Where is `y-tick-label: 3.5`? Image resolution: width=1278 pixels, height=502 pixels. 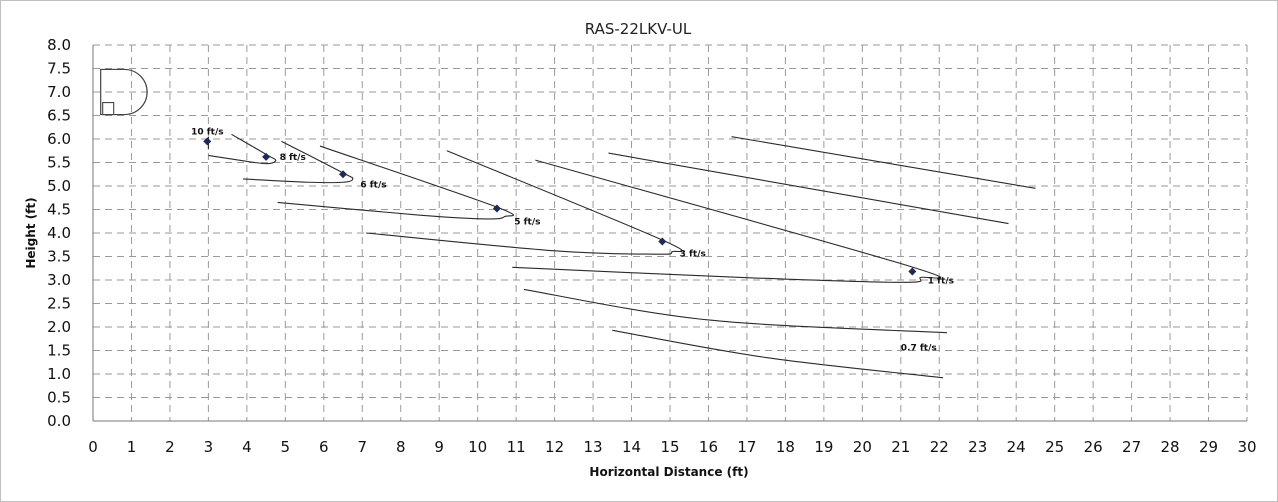
y-tick-label: 3.5 is located at coordinates (59, 257).